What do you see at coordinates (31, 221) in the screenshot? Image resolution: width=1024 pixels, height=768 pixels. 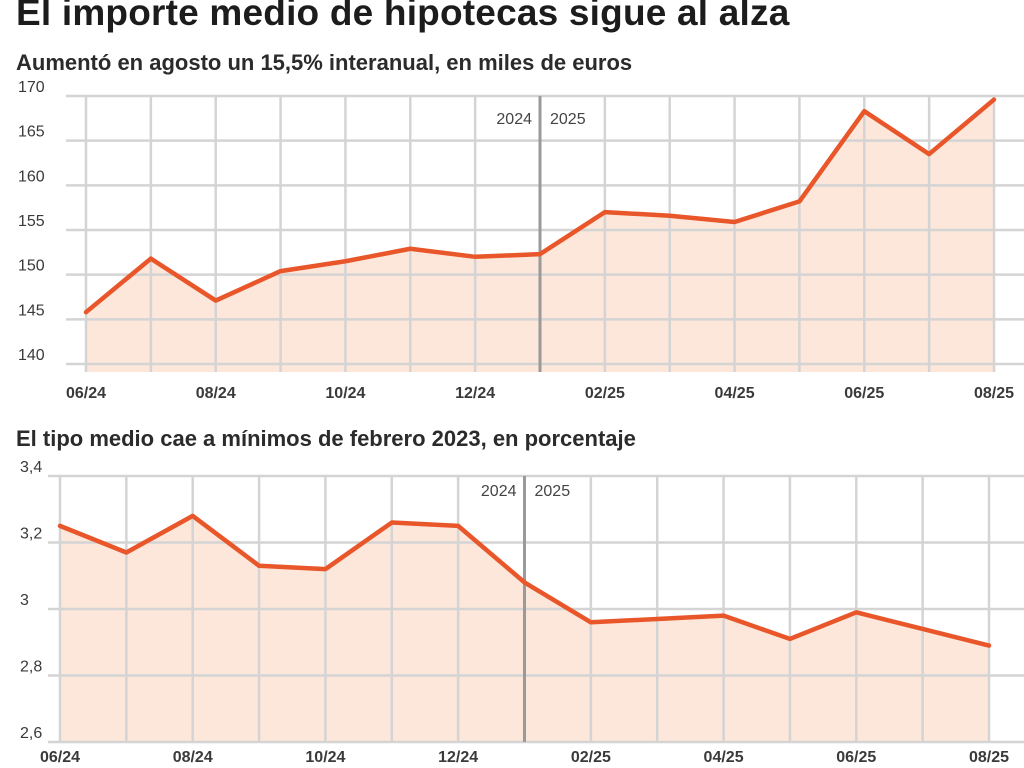 I see `chart1-ytick-label: 155` at bounding box center [31, 221].